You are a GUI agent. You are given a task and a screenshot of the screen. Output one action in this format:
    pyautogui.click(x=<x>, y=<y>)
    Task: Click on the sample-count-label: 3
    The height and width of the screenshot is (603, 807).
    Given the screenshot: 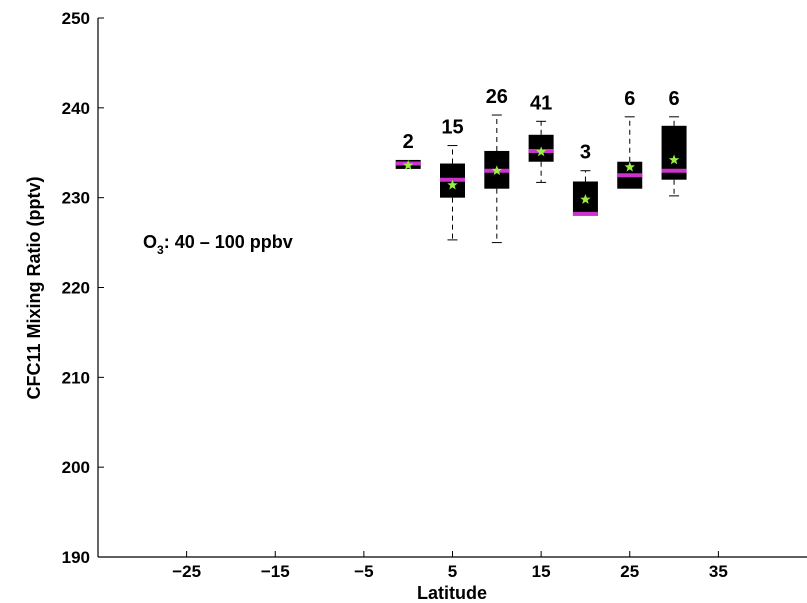 What is the action you would take?
    pyautogui.click(x=585, y=153)
    